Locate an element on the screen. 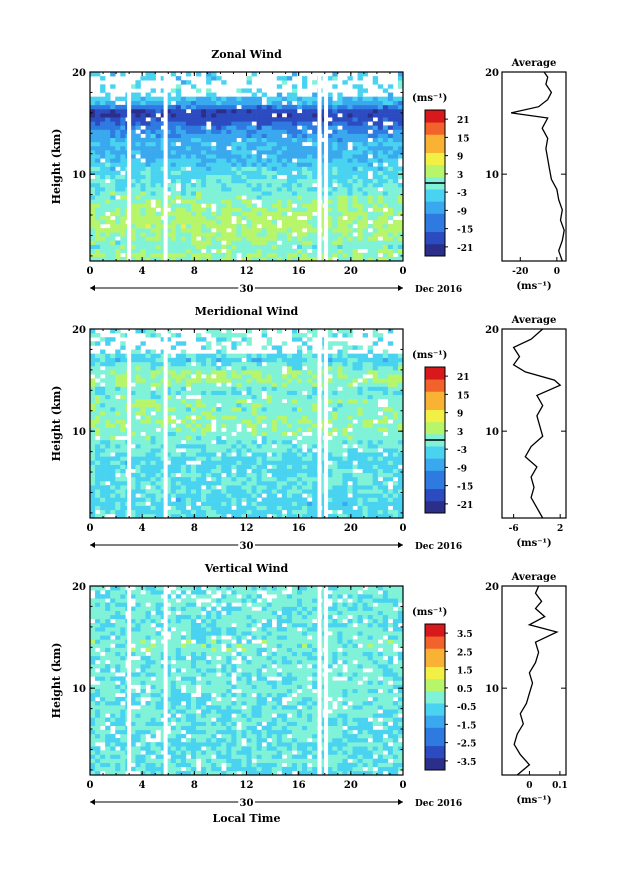 This screenshot has width=618, height=873. average-x-tick-label: -20 is located at coordinates (520, 272).